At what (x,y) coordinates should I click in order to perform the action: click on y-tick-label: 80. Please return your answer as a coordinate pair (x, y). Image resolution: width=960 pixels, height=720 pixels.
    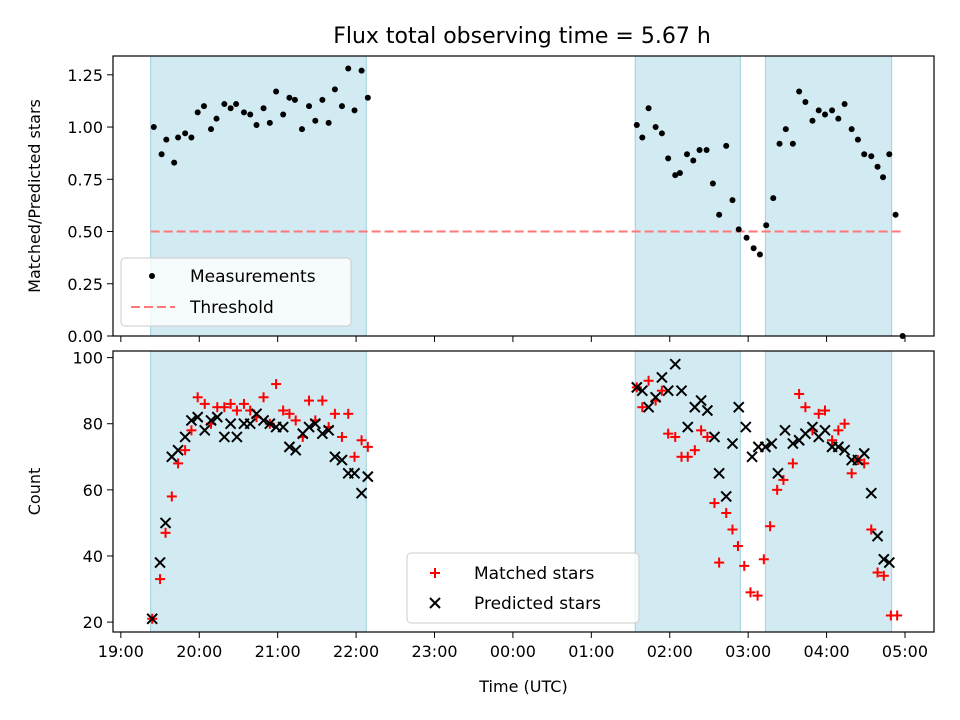
    Looking at the image, I should click on (93, 424).